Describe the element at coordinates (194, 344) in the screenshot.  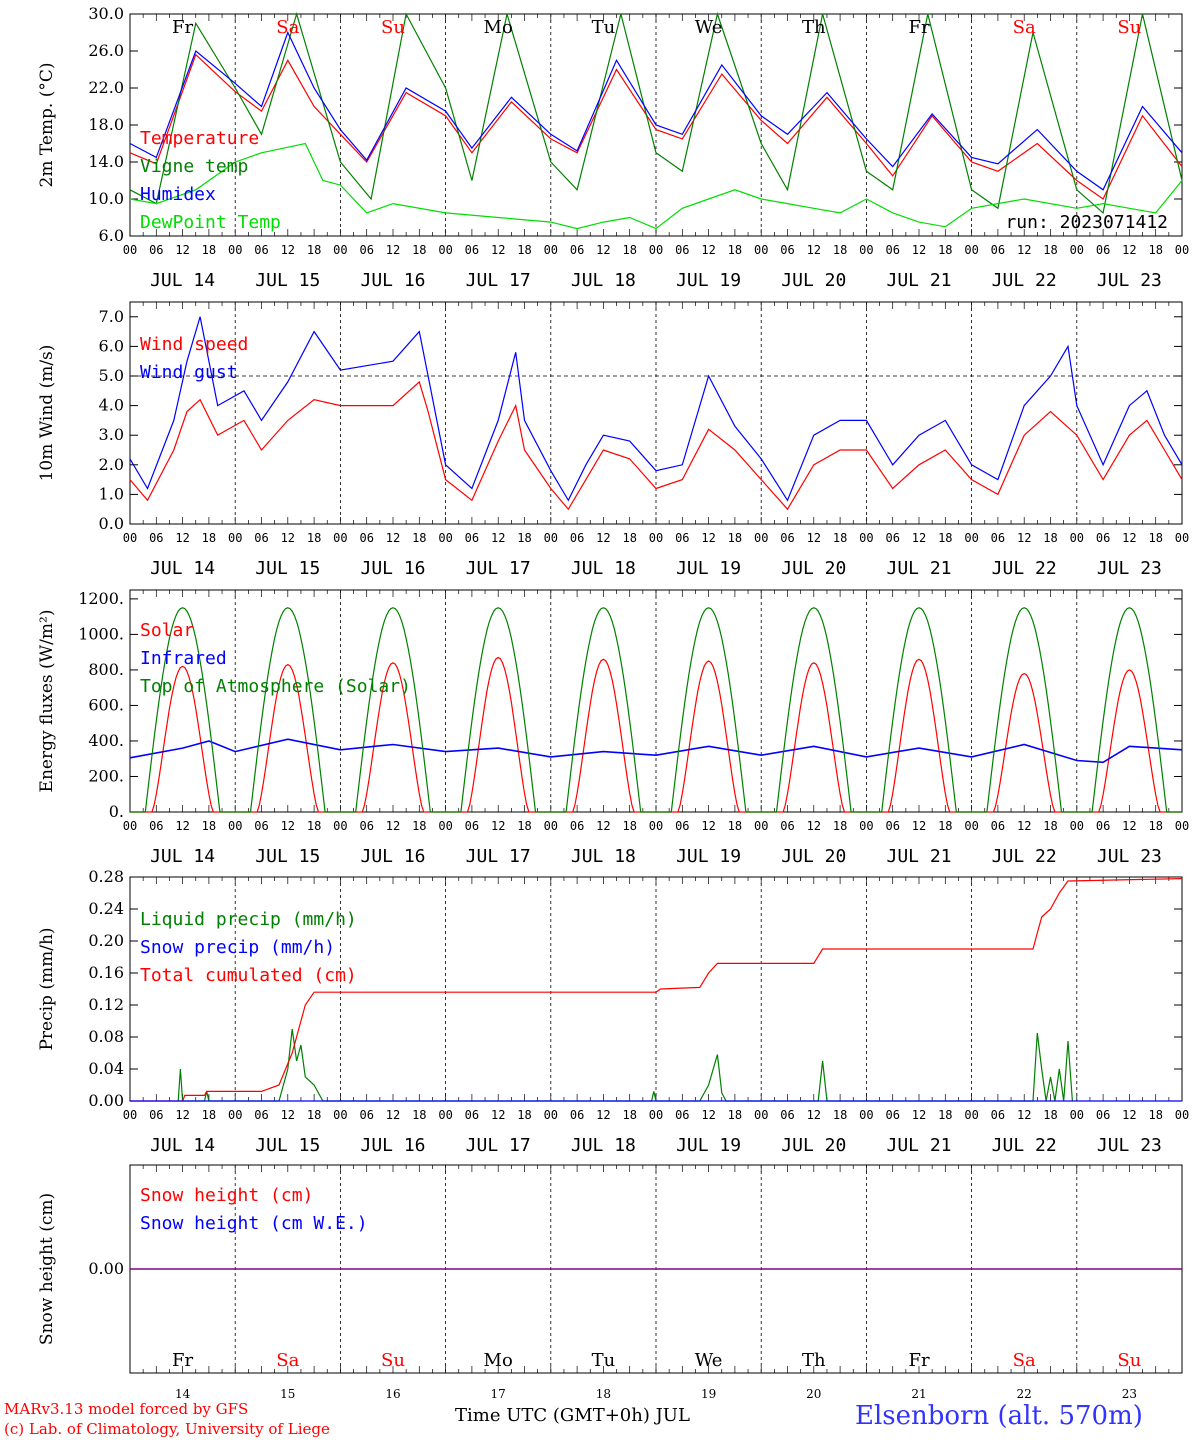
I see `wind-legend-entry: Wind speed` at that location.